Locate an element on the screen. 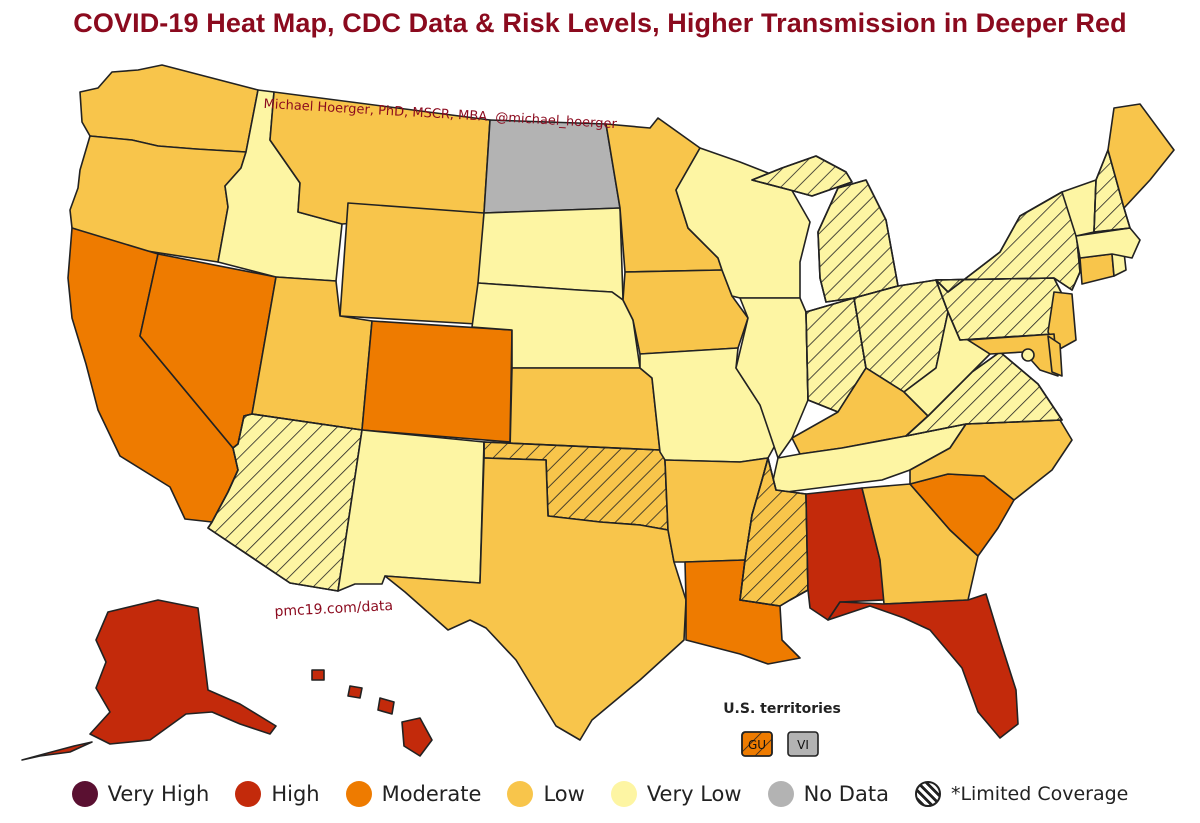  state-DE is located at coordinates (1055, 356).